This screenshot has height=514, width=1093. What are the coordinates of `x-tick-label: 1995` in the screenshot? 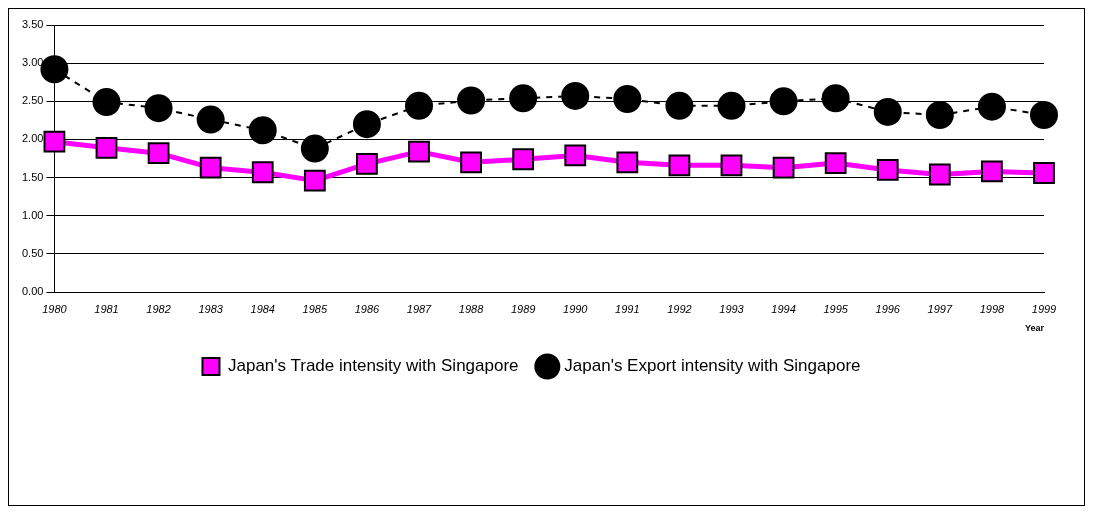 It's located at (836, 308).